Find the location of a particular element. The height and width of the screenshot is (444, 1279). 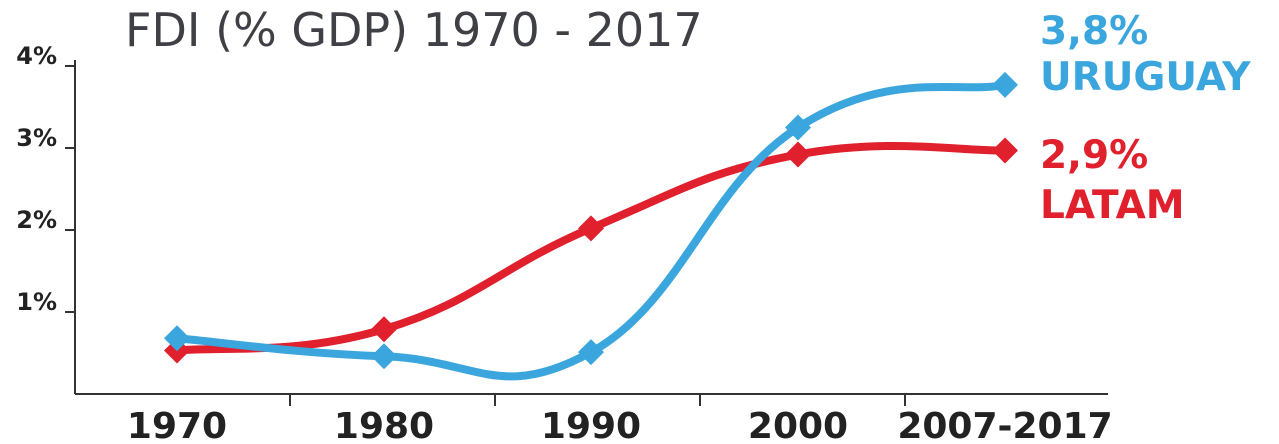

end-value-label-latam: 2,9% is located at coordinates (1094, 155).